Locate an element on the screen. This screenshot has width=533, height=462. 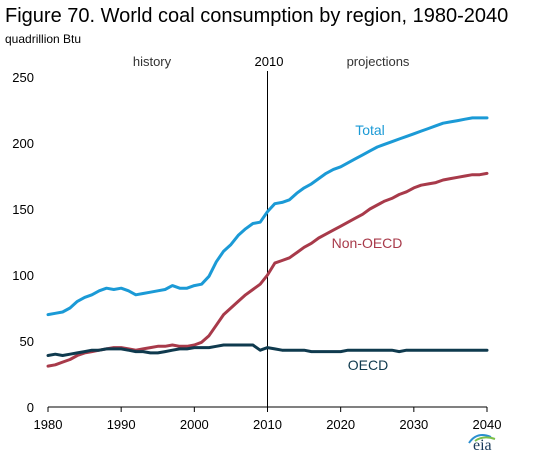
x-tick-label: 1980 is located at coordinates (48, 424).